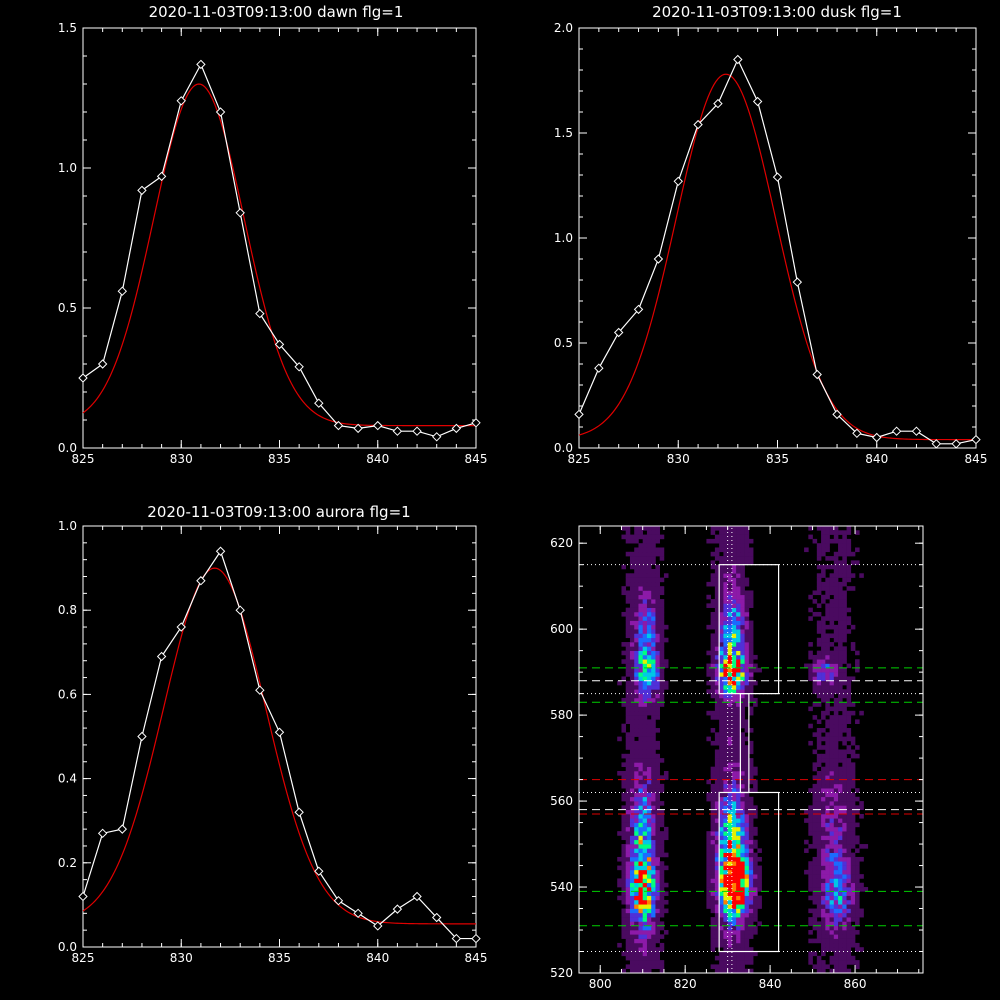 The width and height of the screenshot is (1000, 1000). Describe the element at coordinates (579, 459) in the screenshot. I see `dusk-xtick-label: 825` at that location.